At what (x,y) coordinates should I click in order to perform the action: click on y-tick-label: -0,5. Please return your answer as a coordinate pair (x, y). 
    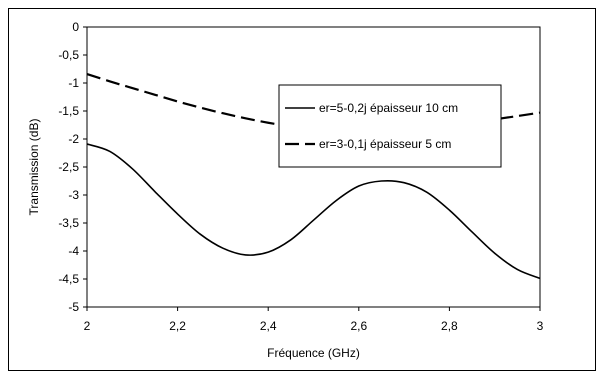
    Looking at the image, I should click on (68, 55).